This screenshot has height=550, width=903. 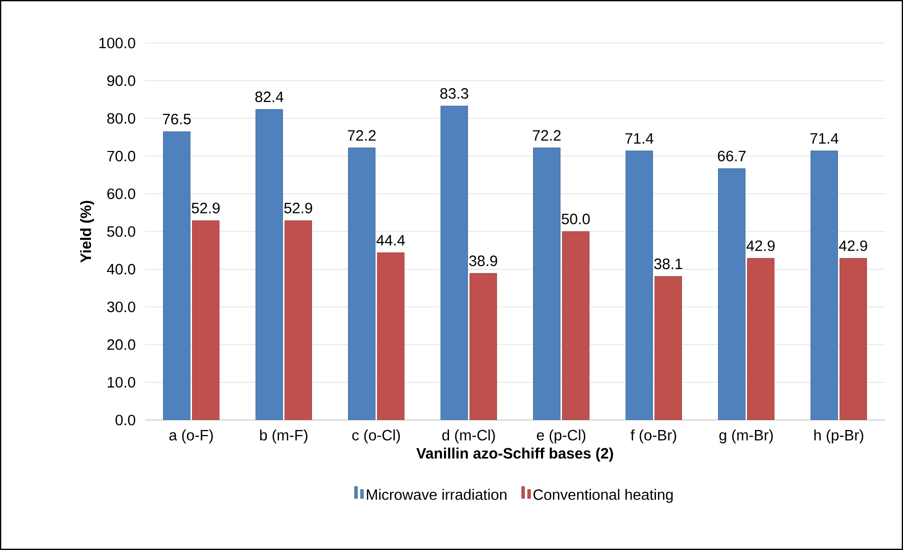 I want to click on x-axis-title: Vanillin azo-Schiff bases (2), so click(x=515, y=455).